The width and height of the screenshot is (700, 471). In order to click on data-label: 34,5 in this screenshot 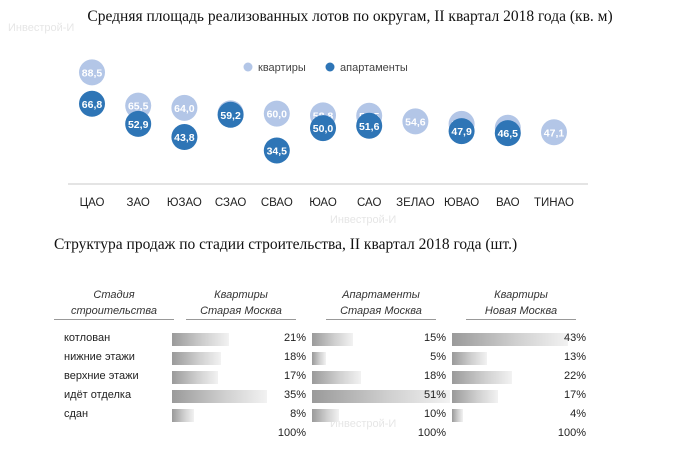, I will do `click(277, 151)`.